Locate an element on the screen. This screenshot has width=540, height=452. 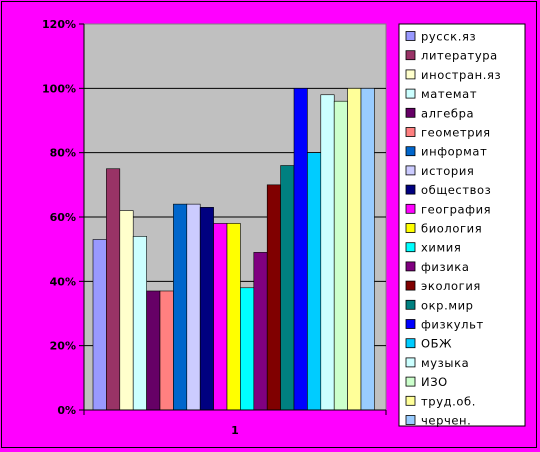
legend-label: черчен. is located at coordinates (446, 421).